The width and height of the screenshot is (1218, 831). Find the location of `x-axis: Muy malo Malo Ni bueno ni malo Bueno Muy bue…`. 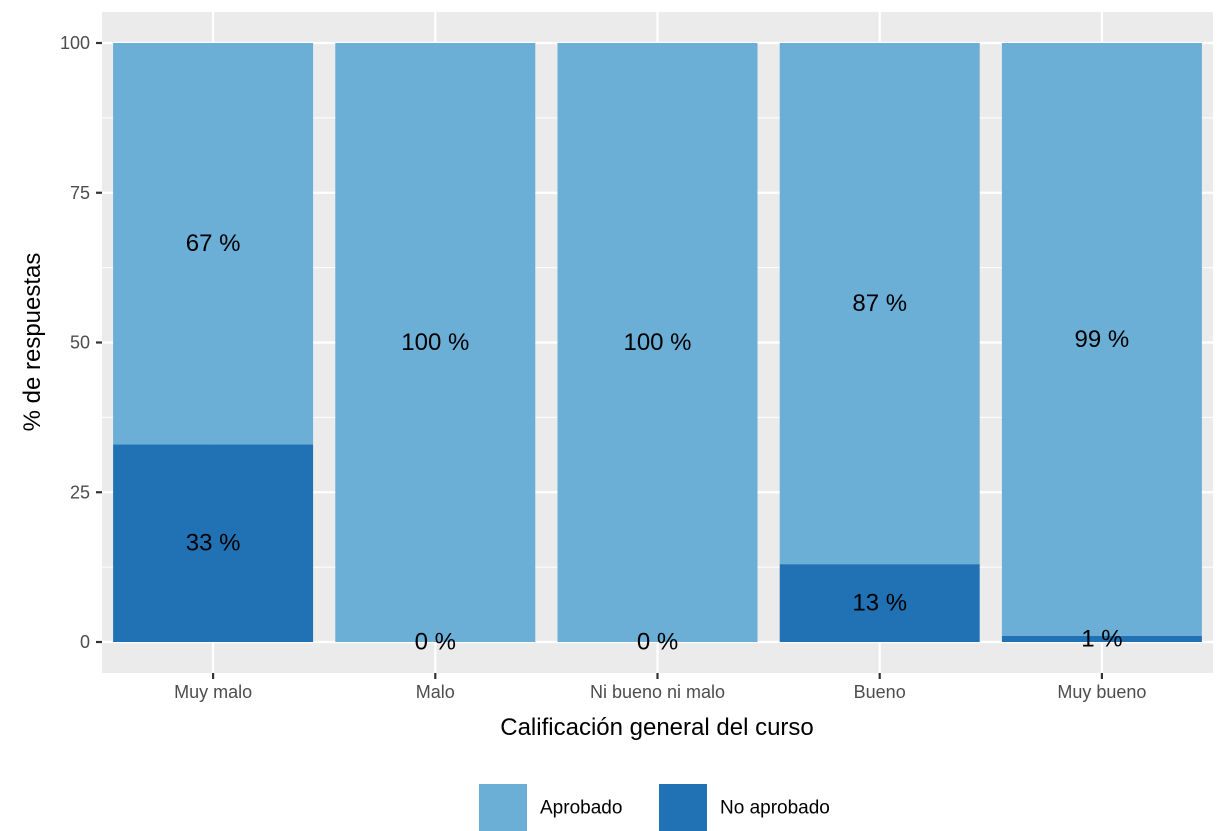

x-axis: Muy malo Malo Ni bueno ni malo Bueno Muy bue… is located at coordinates (660, 687).